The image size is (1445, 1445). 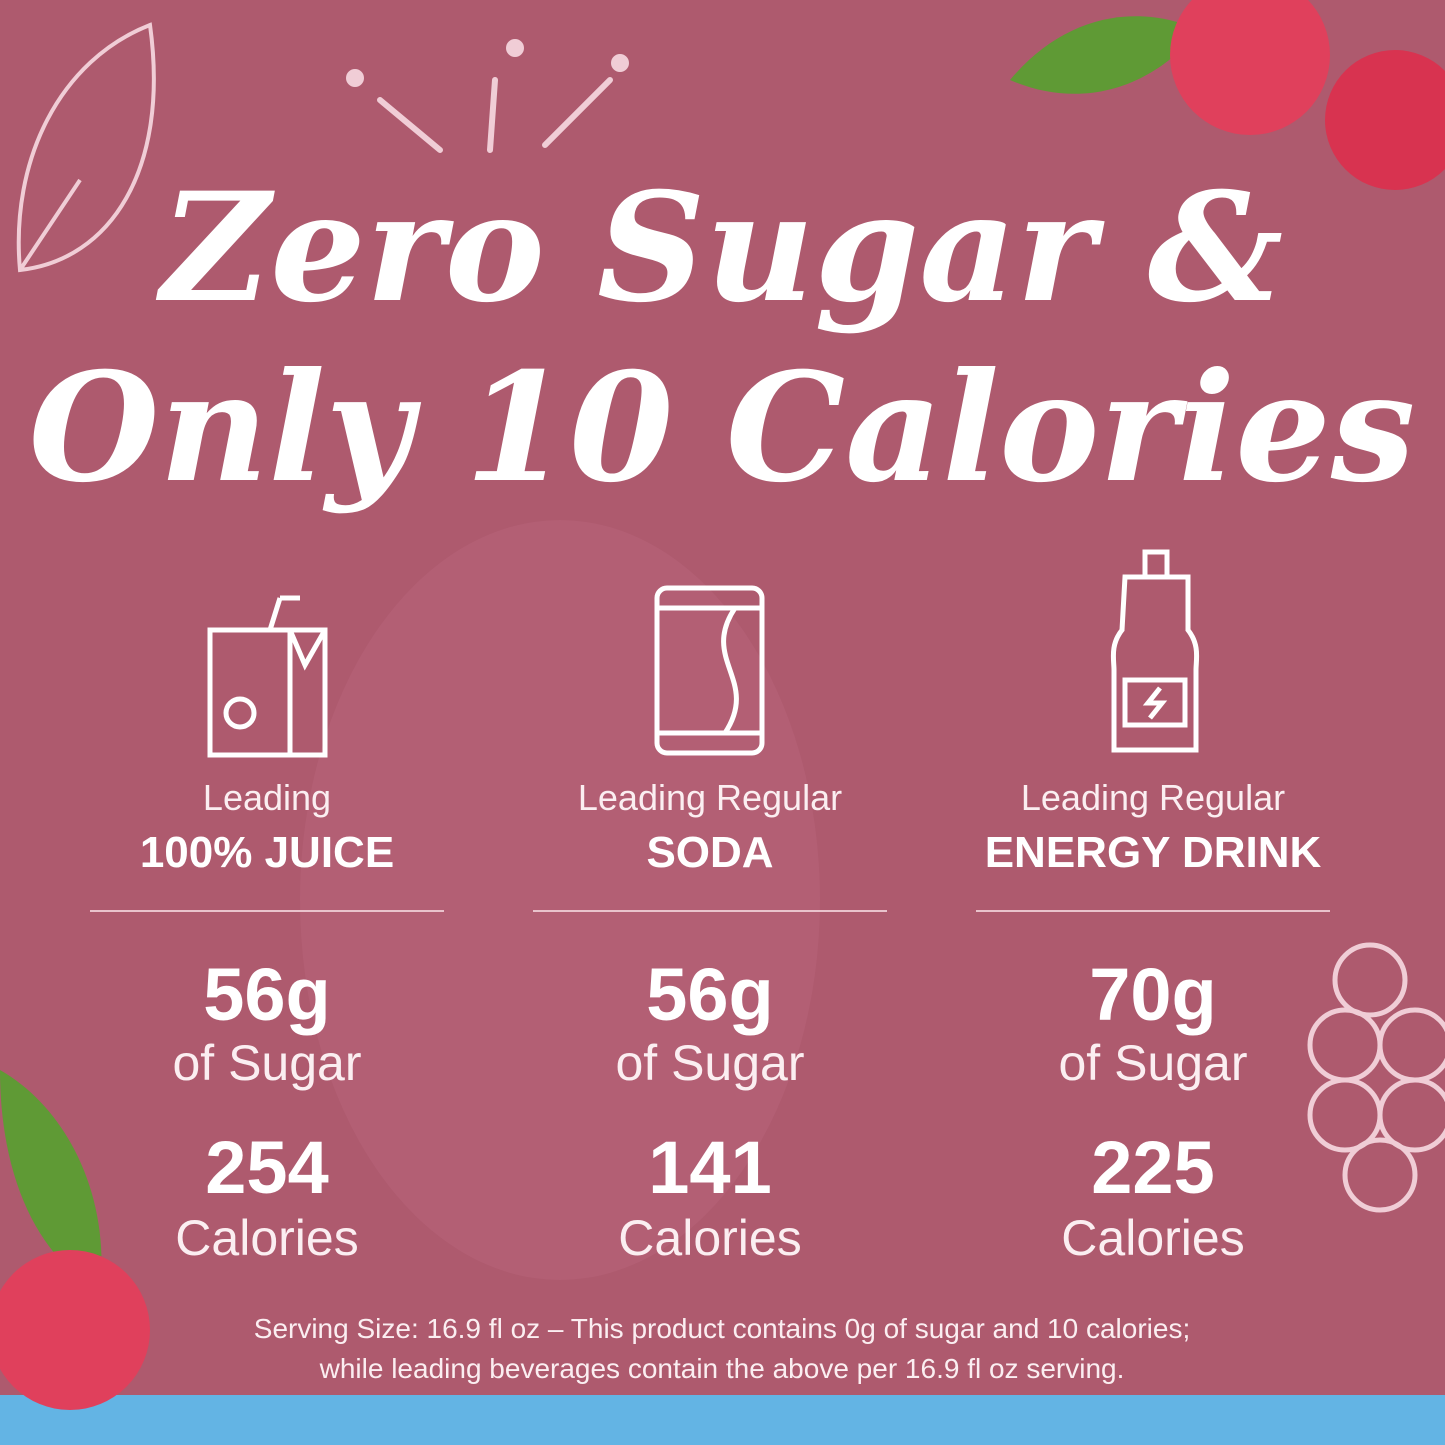 What do you see at coordinates (719, 248) in the screenshot?
I see `title-line-1: Zero Sugar &` at bounding box center [719, 248].